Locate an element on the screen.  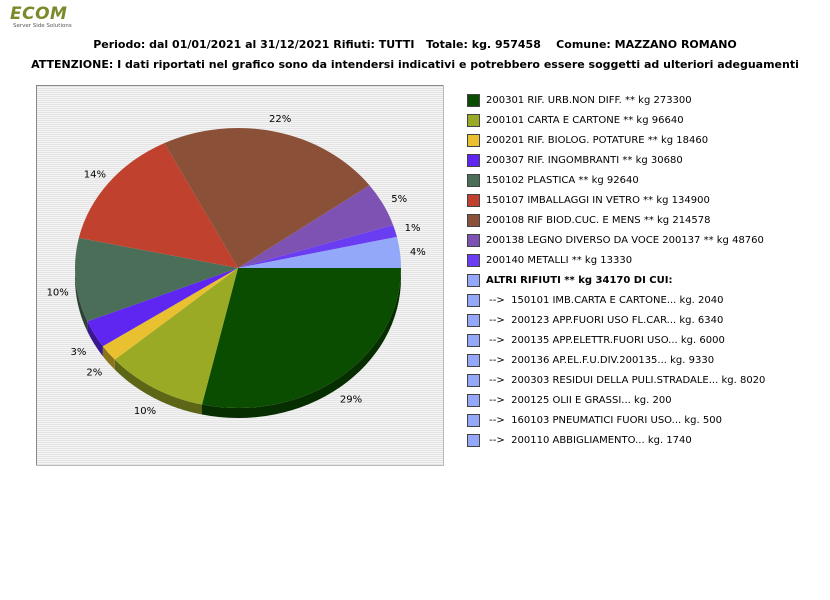
legend-label: 150102 PLASTICA ** kg 92640 is located at coordinates (562, 180).